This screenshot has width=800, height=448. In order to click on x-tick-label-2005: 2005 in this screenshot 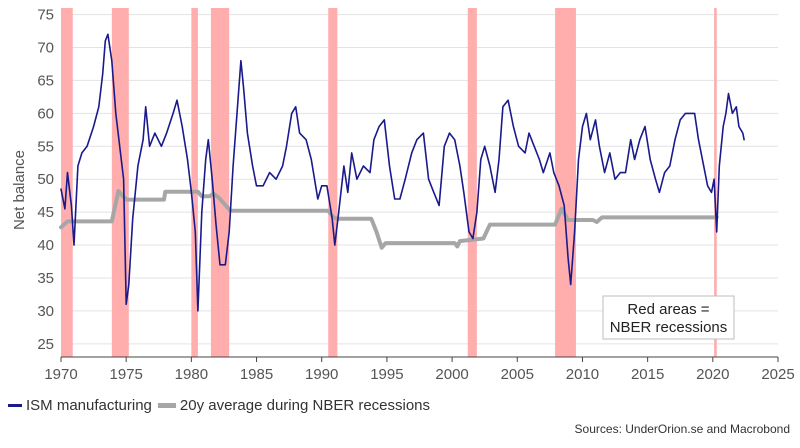, I will do `click(517, 374)`.